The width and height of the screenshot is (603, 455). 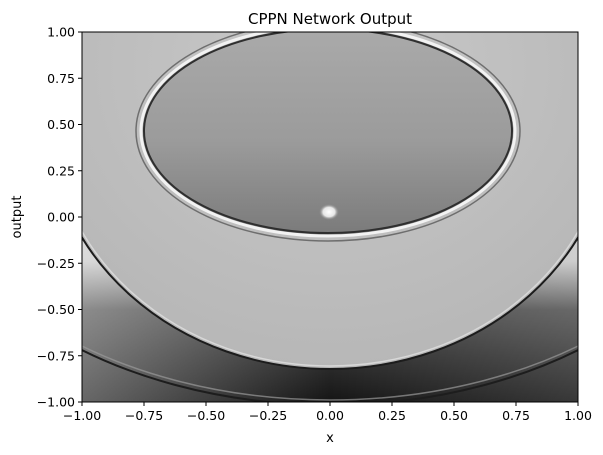 I want to click on x-tick-label: −0.25, so click(x=268, y=415).